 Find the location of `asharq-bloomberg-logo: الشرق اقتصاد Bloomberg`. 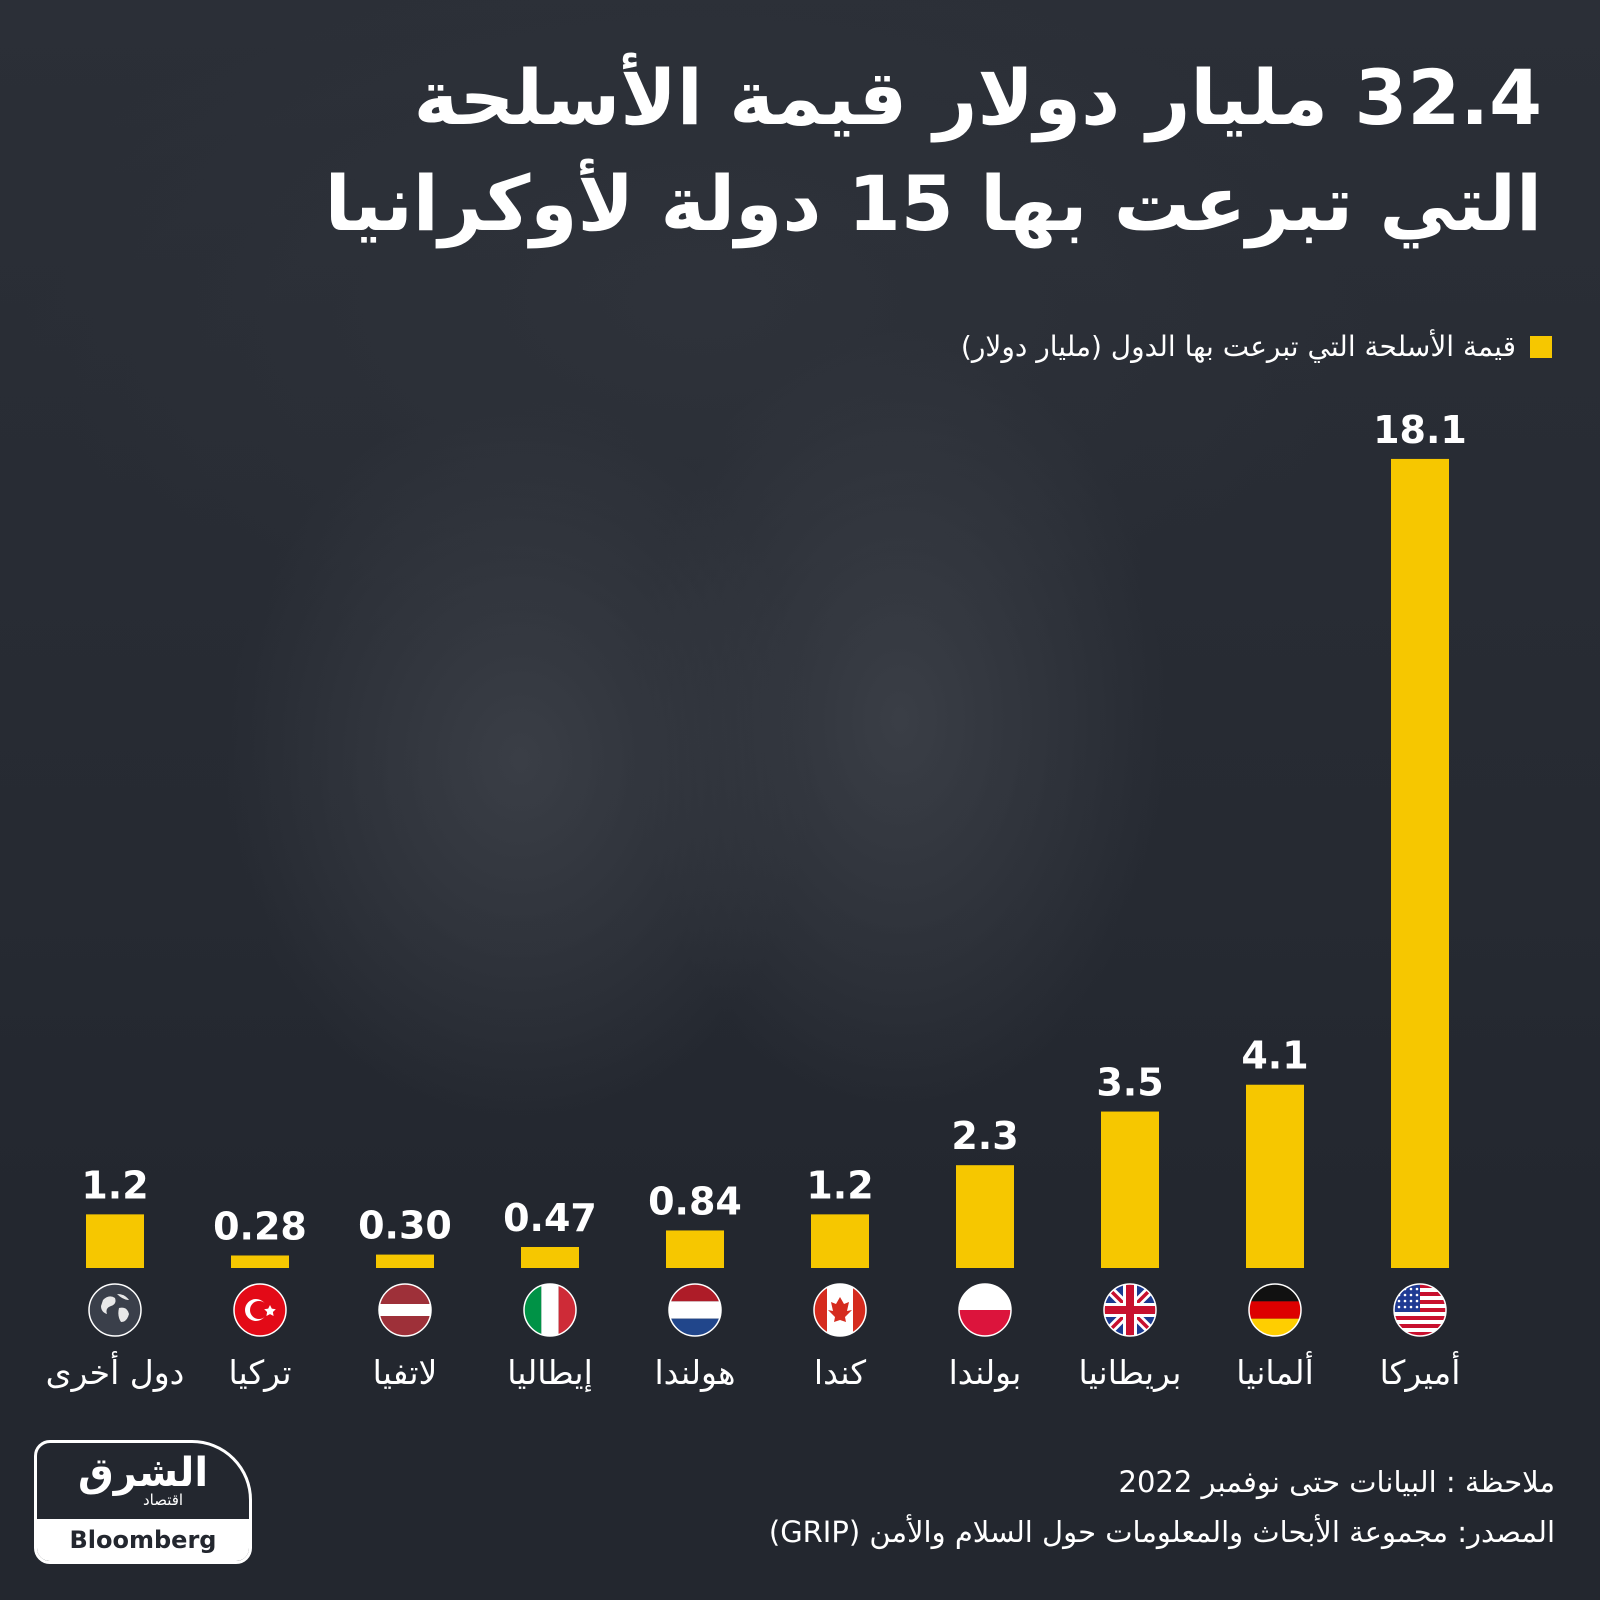

asharq-bloomberg-logo: الشرق اقتصاد Bloomberg is located at coordinates (143, 1502).